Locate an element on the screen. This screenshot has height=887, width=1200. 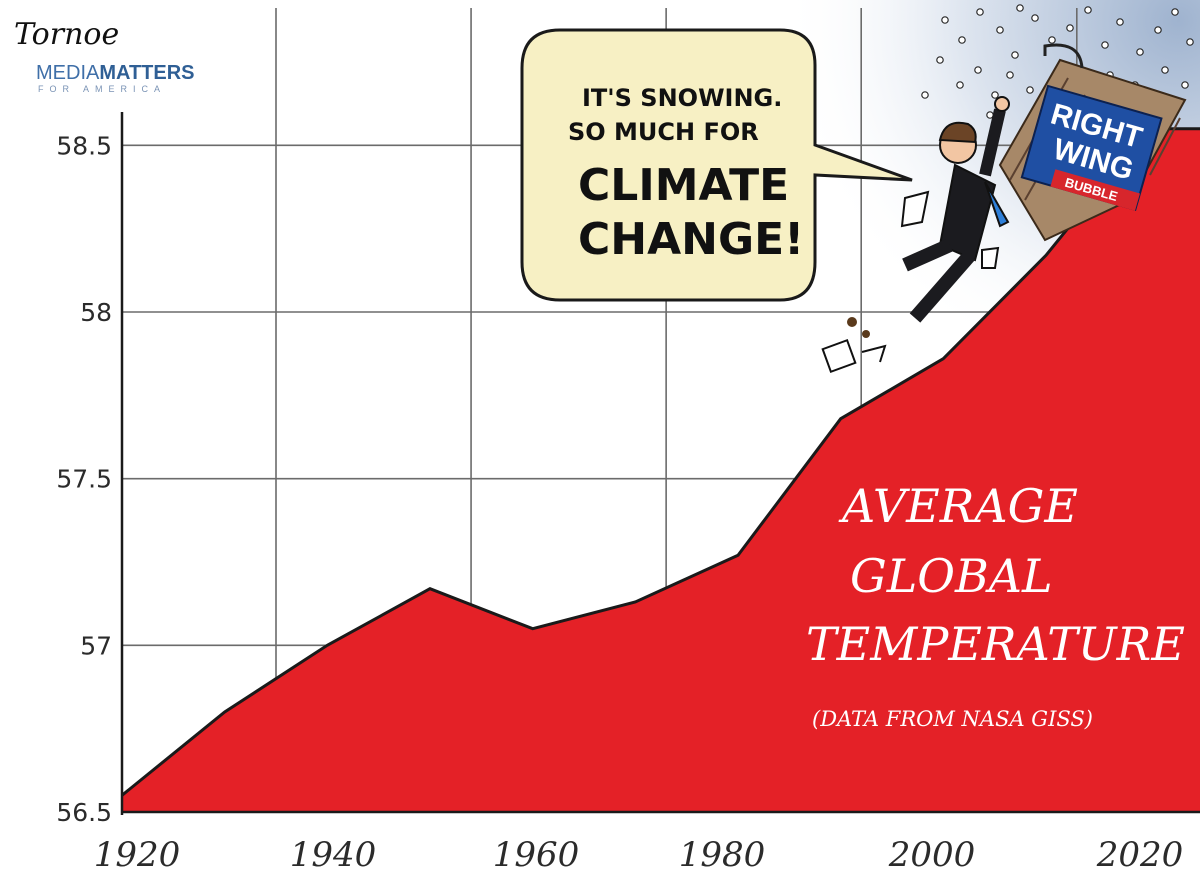
mug-body is located at coordinates (839, 356).